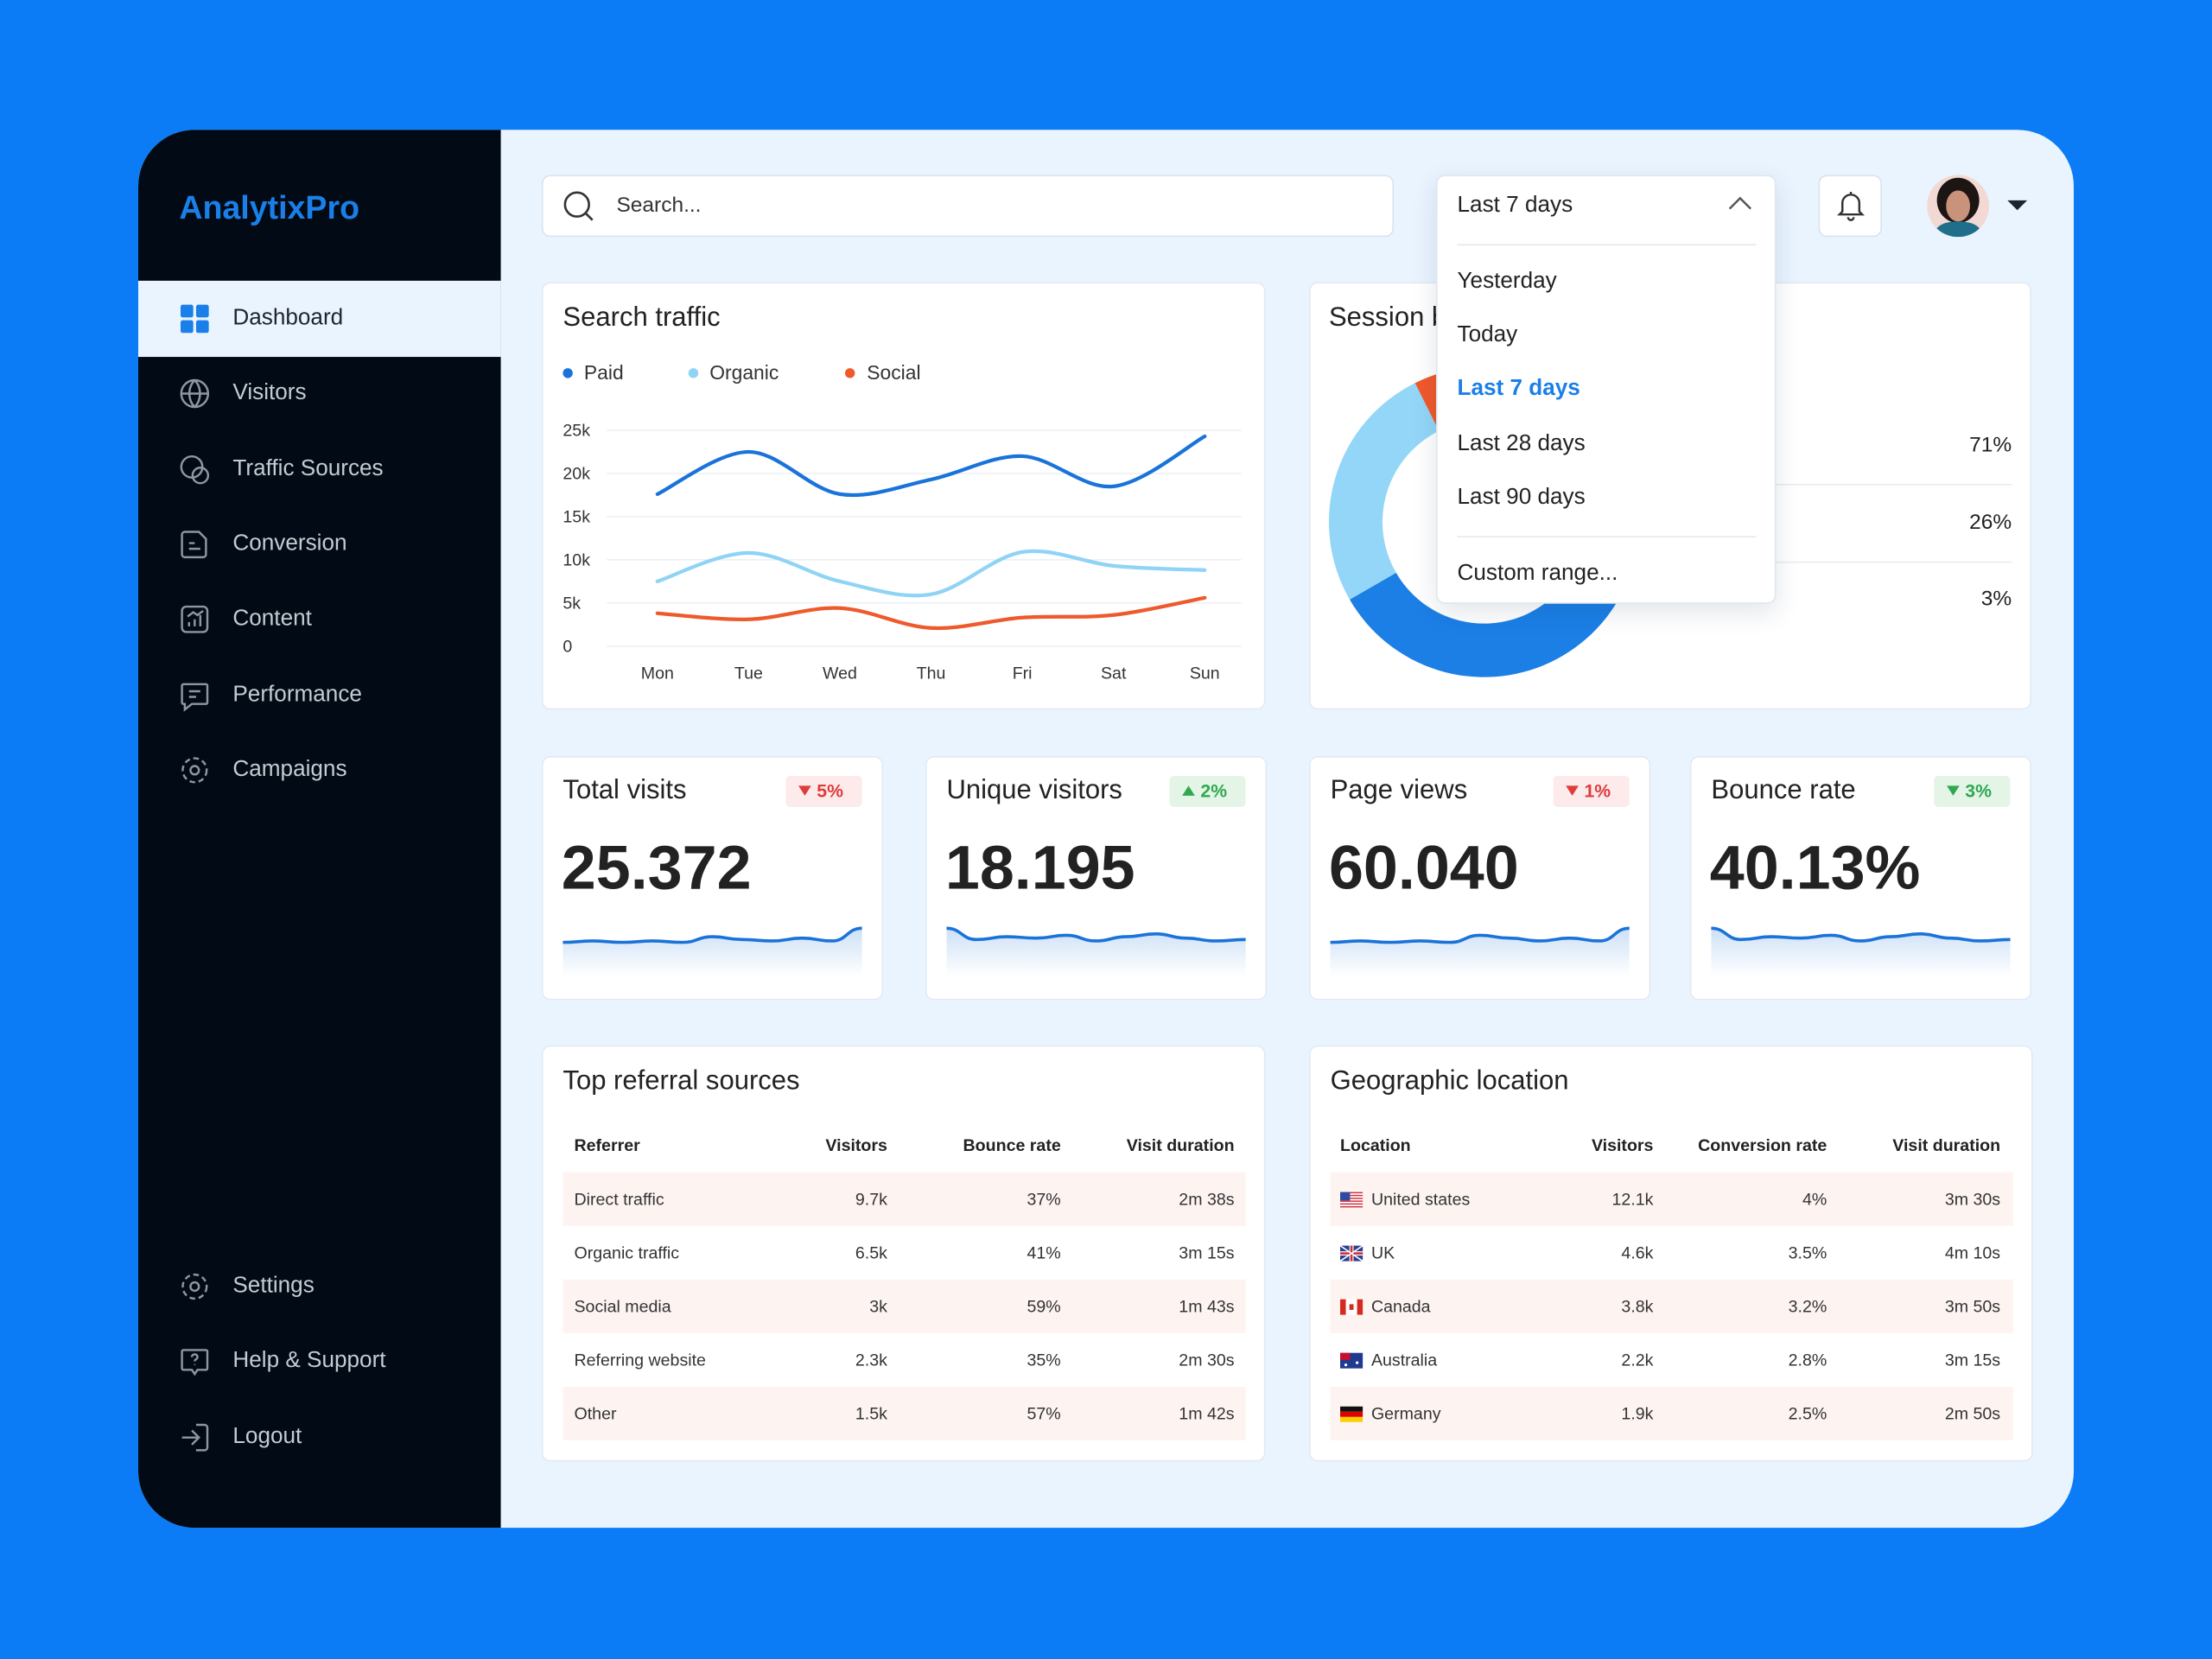  Describe the element at coordinates (576, 430) in the screenshot. I see `y-tick-label: 25k` at that location.